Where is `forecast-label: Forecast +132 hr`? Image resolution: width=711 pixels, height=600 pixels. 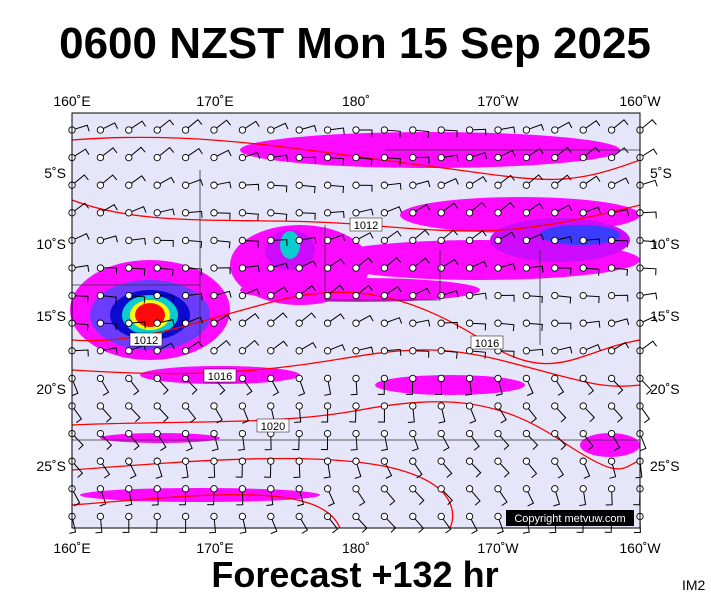
forecast-label: Forecast +132 hr is located at coordinates (354, 574).